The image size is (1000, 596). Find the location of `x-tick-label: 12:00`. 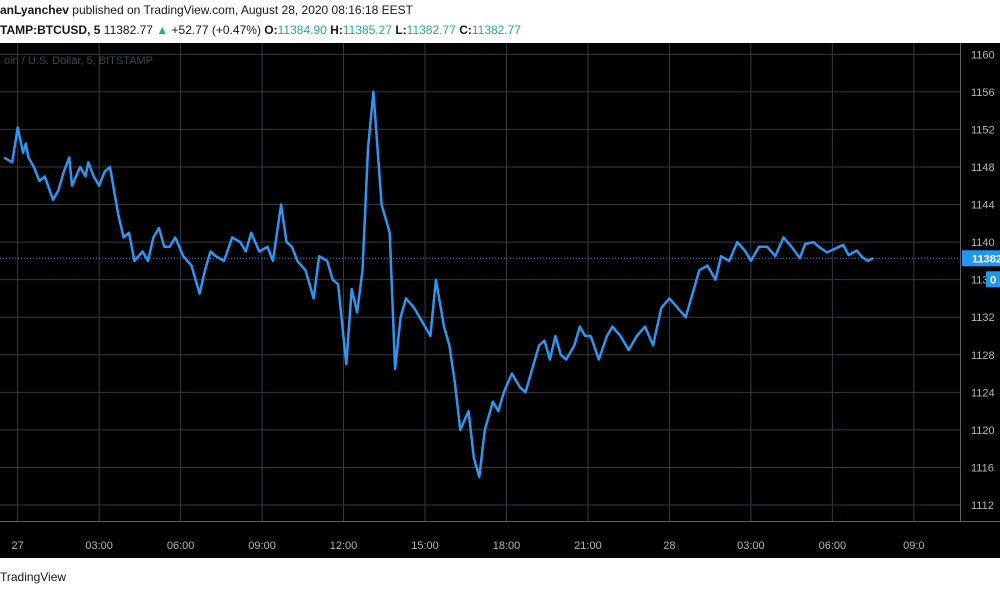

x-tick-label: 12:00 is located at coordinates (344, 546).